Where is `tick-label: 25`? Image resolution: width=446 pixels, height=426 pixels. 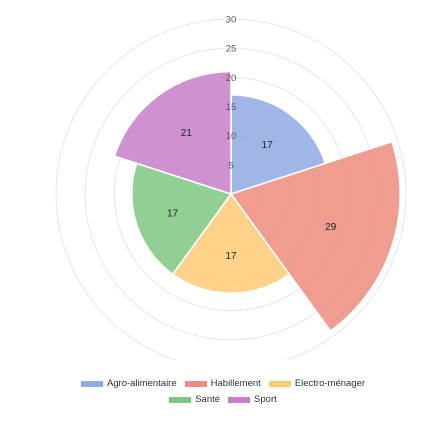 tick-label: 25 is located at coordinates (231, 49).